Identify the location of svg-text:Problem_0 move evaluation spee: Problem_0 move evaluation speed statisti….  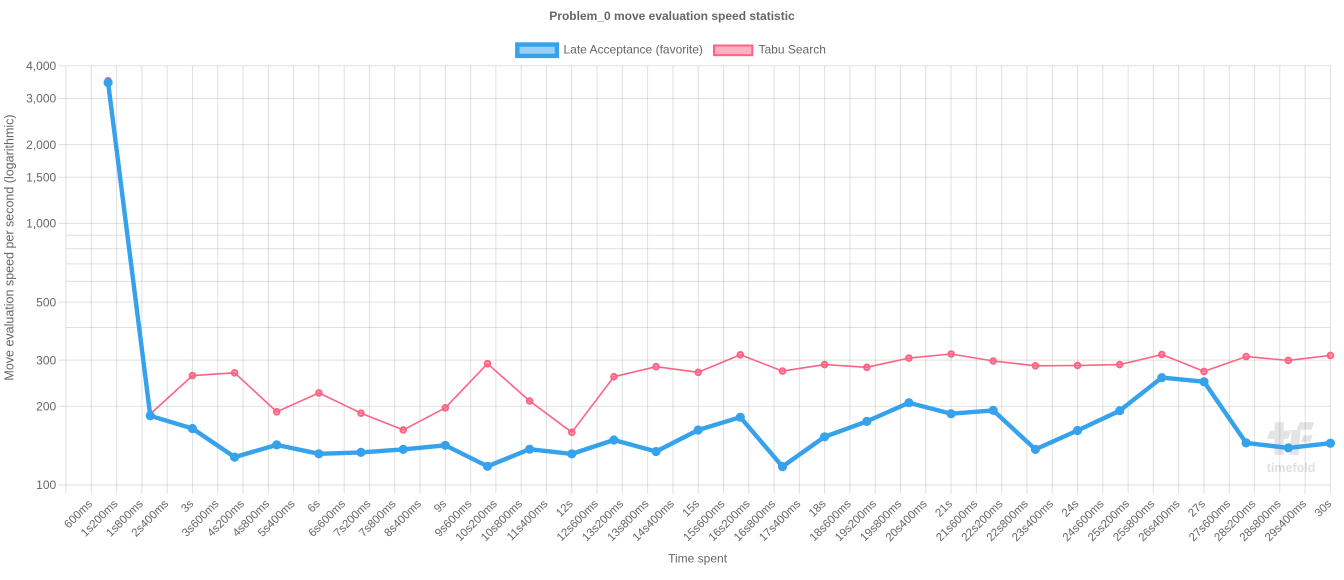
(672, 16).